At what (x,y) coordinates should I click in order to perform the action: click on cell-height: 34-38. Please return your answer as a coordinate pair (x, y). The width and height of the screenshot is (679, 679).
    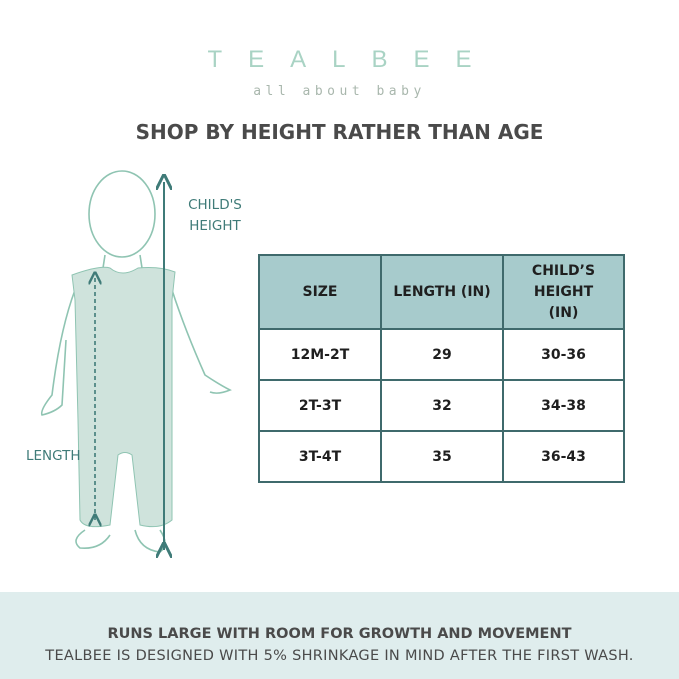
    Looking at the image, I should click on (563, 405).